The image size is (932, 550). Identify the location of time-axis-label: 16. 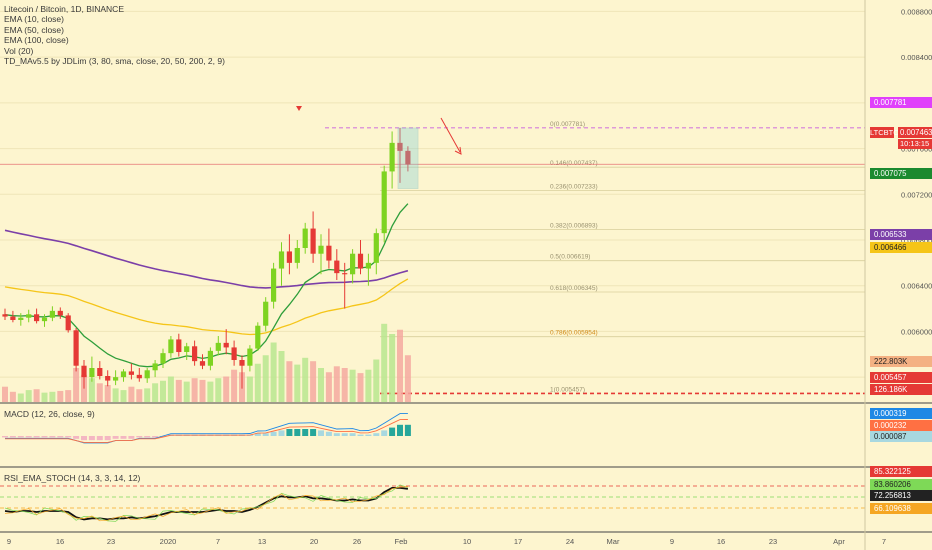
(721, 541).